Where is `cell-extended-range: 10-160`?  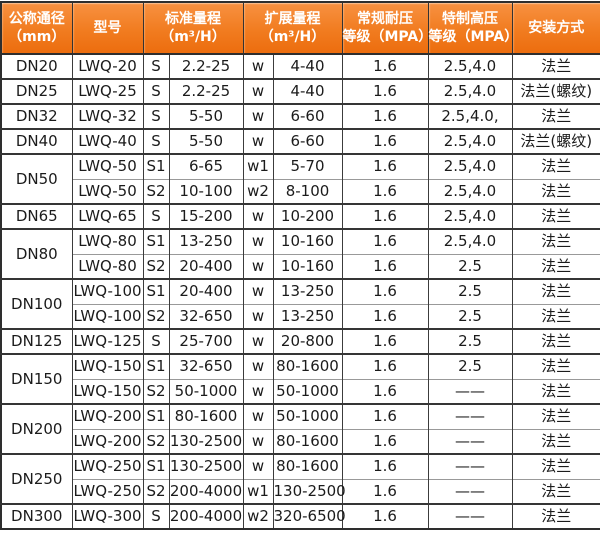 cell-extended-range: 10-160 is located at coordinates (307, 266).